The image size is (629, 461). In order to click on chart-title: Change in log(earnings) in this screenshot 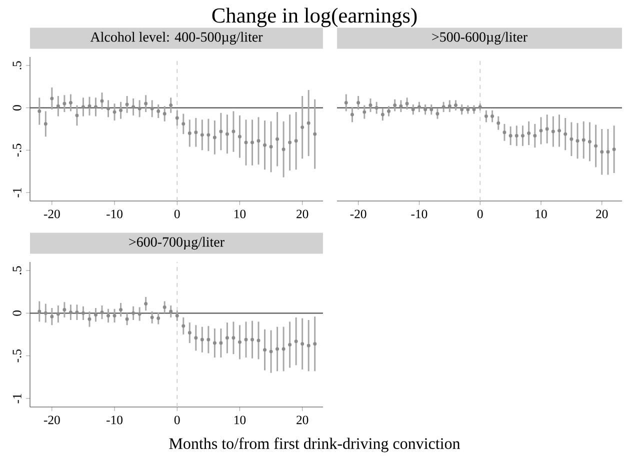, I will do `click(314, 18)`.